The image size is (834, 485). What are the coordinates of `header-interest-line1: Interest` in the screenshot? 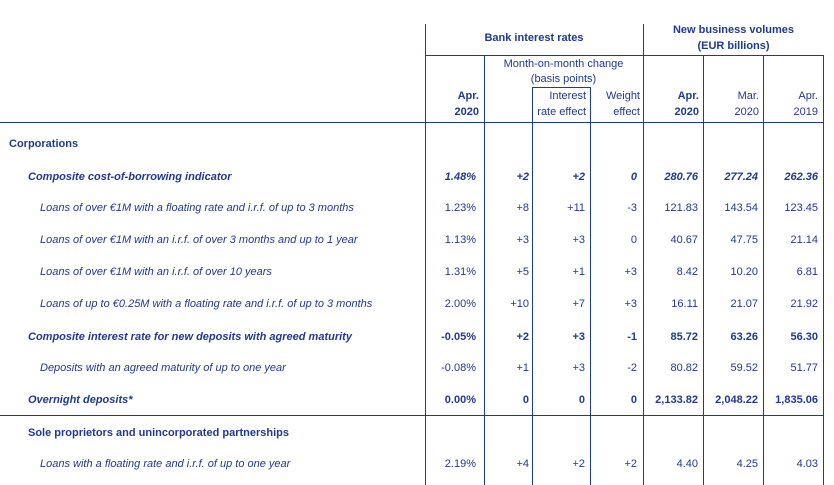 It's located at (567, 96).